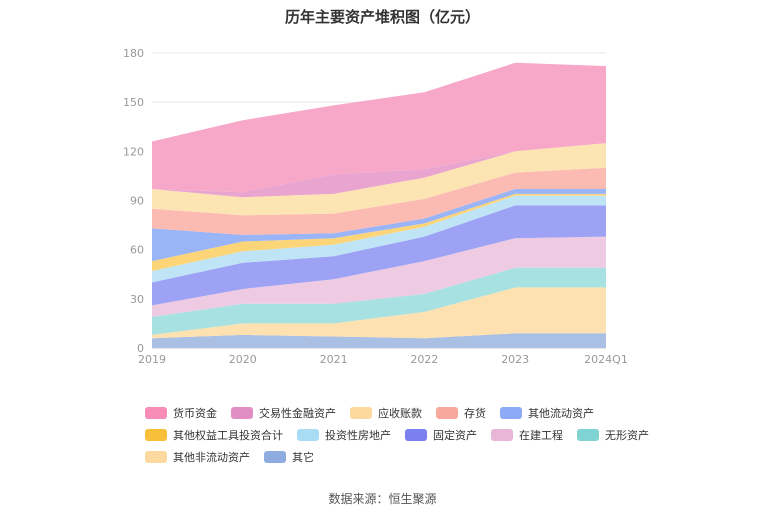 The height and width of the screenshot is (517, 765). What do you see at coordinates (297, 413) in the screenshot?
I see `legend-label: 交易性金融资产` at bounding box center [297, 413].